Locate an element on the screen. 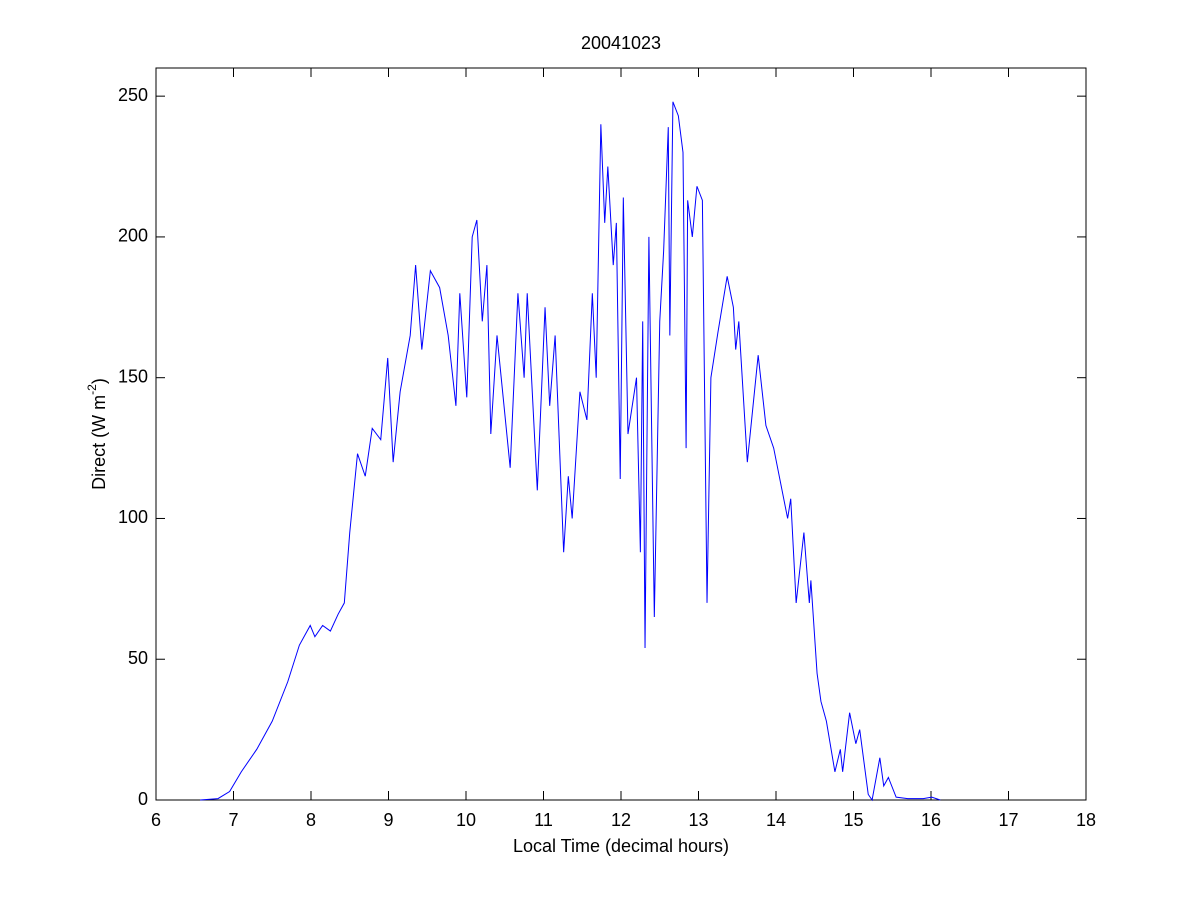  y-tick-label: 50 is located at coordinates (138, 658).